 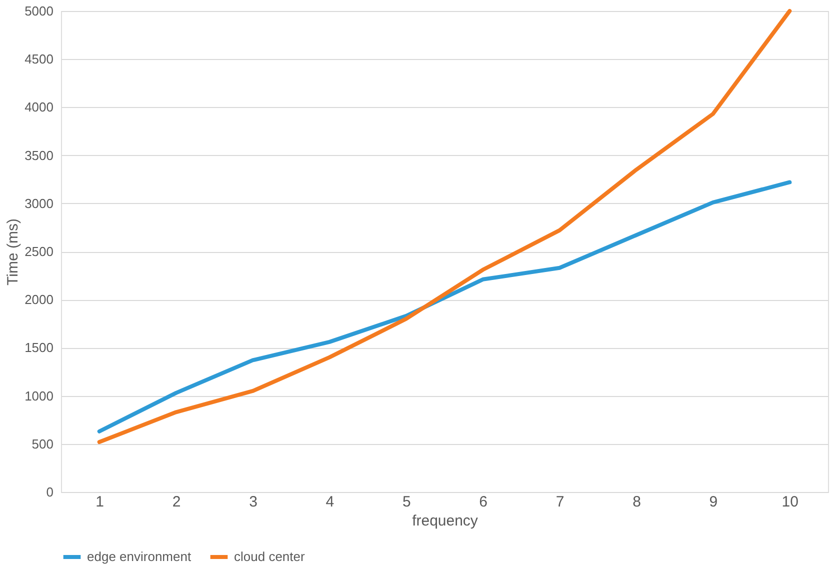 What do you see at coordinates (560, 502) in the screenshot?
I see `x-tick-label: 7` at bounding box center [560, 502].